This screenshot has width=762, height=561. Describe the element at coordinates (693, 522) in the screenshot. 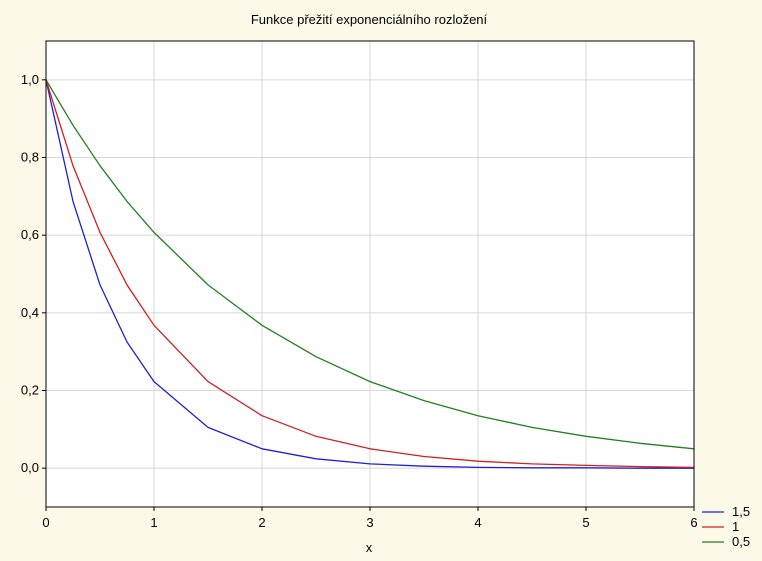

I see `x-tick-label: 6` at that location.